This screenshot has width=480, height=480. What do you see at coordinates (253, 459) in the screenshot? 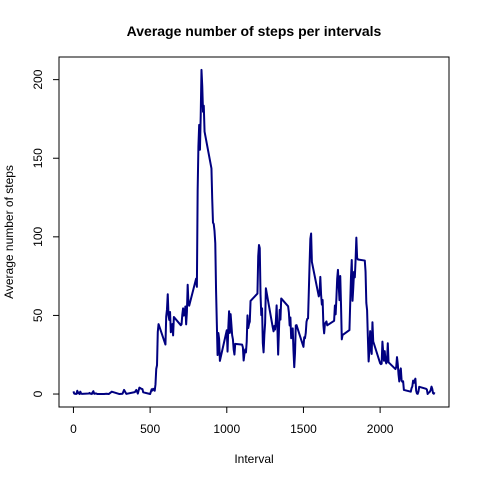
I see `x-axis-label: Interval` at bounding box center [253, 459].